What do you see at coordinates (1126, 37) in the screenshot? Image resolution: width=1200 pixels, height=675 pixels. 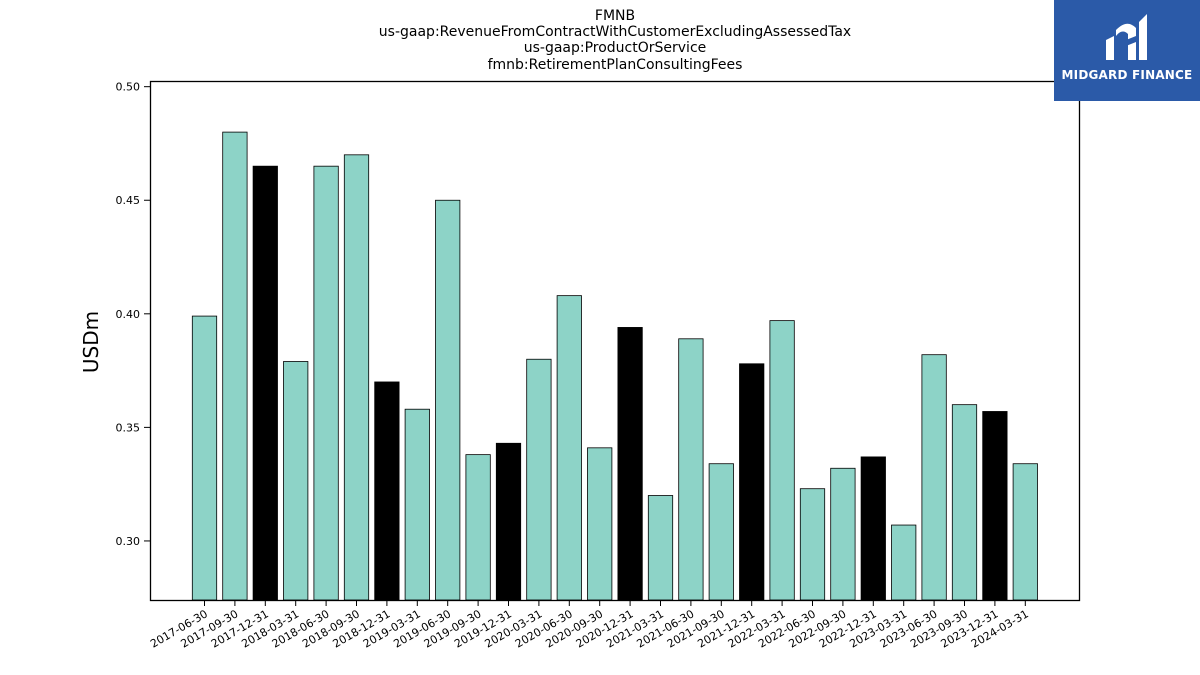 I see `logo-mark-icon` at bounding box center [1126, 37].